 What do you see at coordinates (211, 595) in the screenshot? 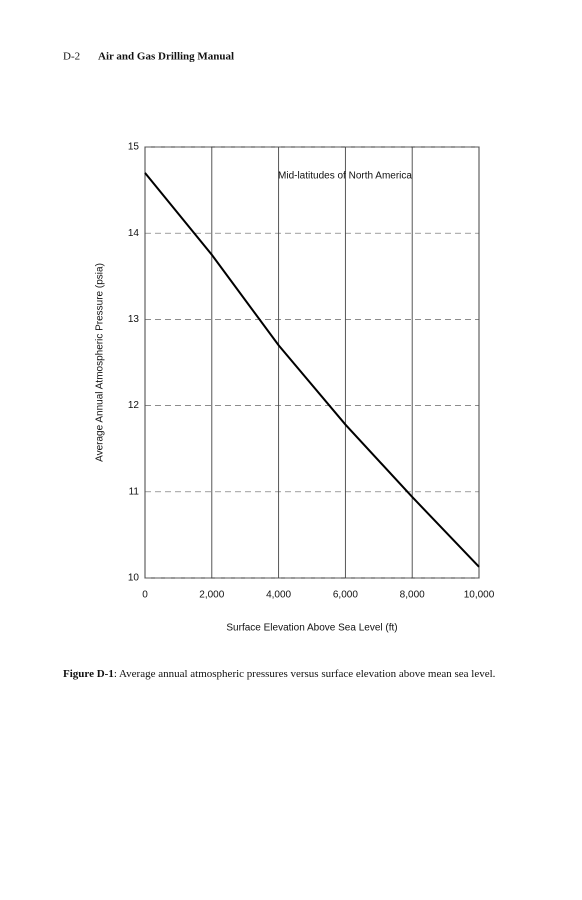
I see `x-tick-label: 2,000` at bounding box center [211, 595].